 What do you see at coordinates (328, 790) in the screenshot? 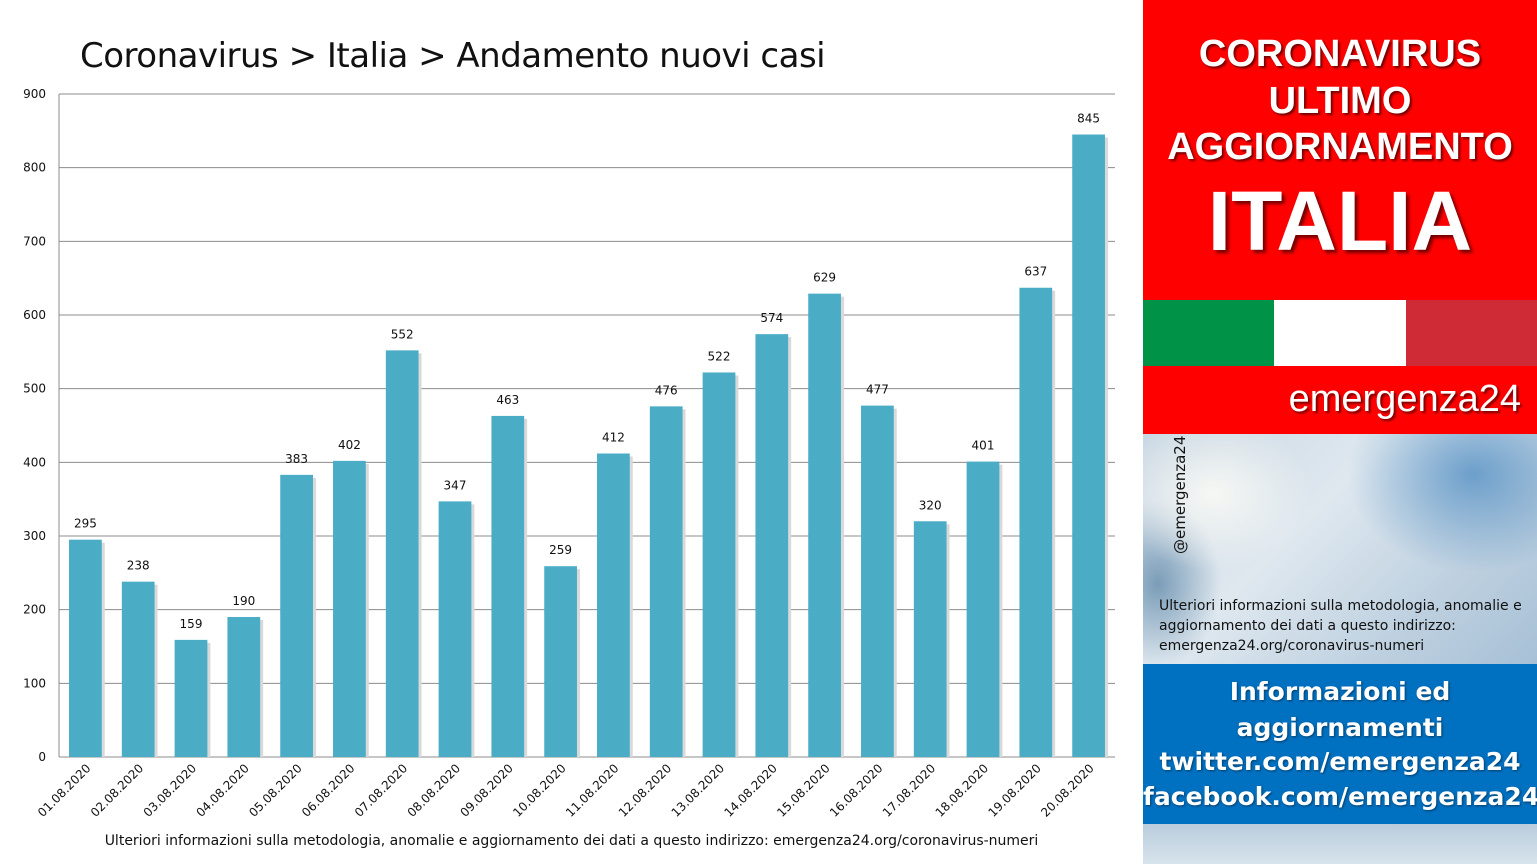
I see `x-tick-label: 06.08.2020` at bounding box center [328, 790].